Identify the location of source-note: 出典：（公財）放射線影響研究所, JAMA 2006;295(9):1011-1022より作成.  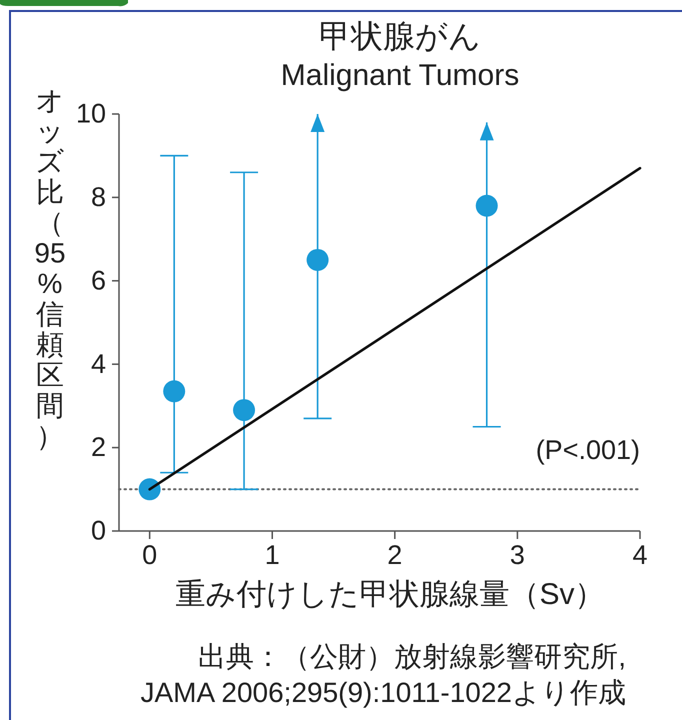
(383, 674).